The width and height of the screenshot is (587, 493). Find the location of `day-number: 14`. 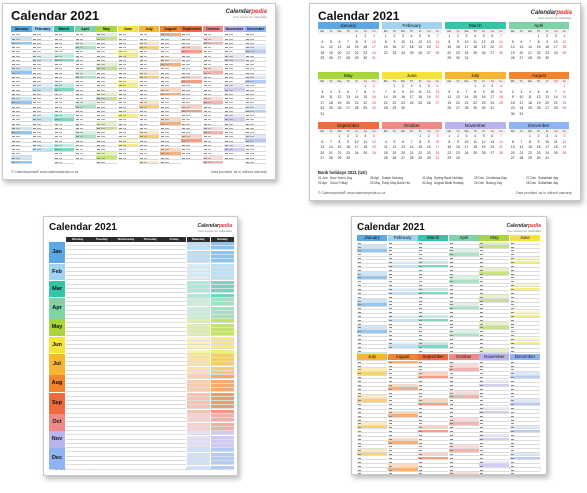

day-number: 14 is located at coordinates (437, 41).